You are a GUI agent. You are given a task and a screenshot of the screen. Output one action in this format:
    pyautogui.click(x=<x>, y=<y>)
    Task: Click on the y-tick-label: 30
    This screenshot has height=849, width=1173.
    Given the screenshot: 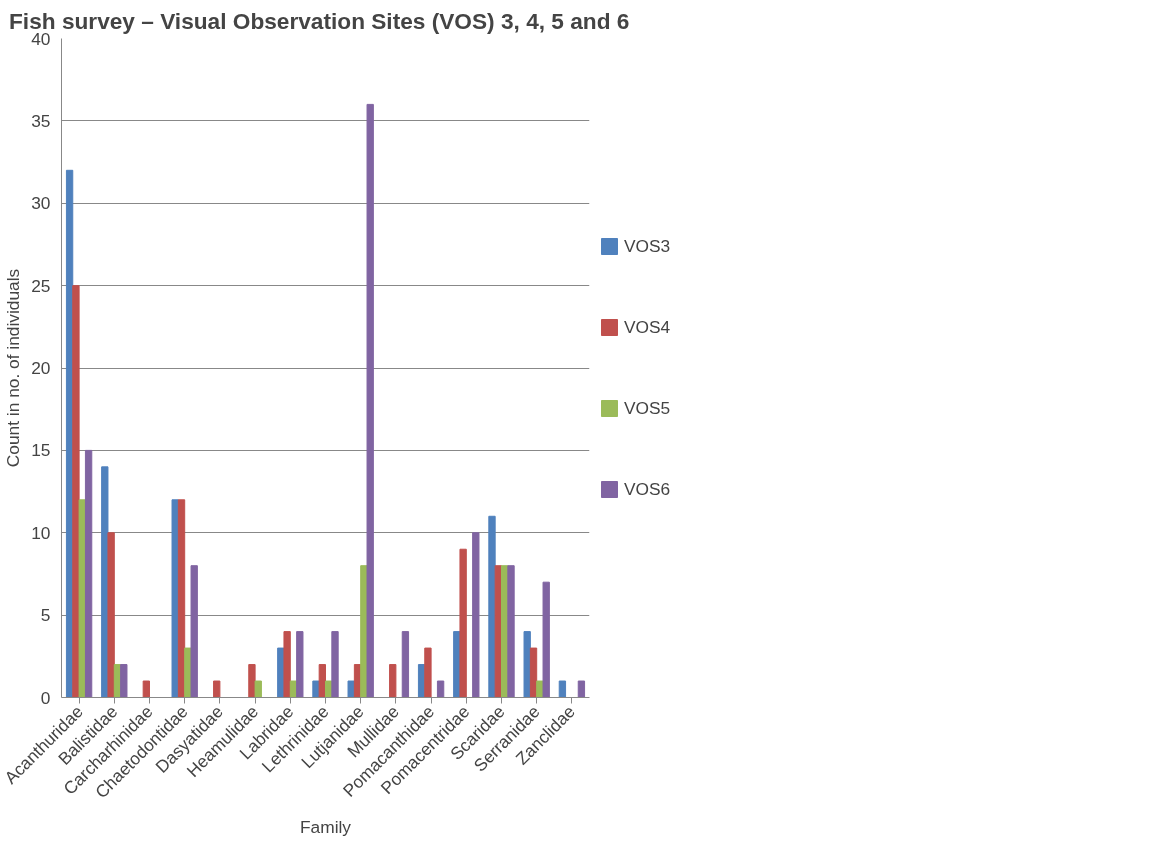 What is the action you would take?
    pyautogui.click(x=41, y=203)
    